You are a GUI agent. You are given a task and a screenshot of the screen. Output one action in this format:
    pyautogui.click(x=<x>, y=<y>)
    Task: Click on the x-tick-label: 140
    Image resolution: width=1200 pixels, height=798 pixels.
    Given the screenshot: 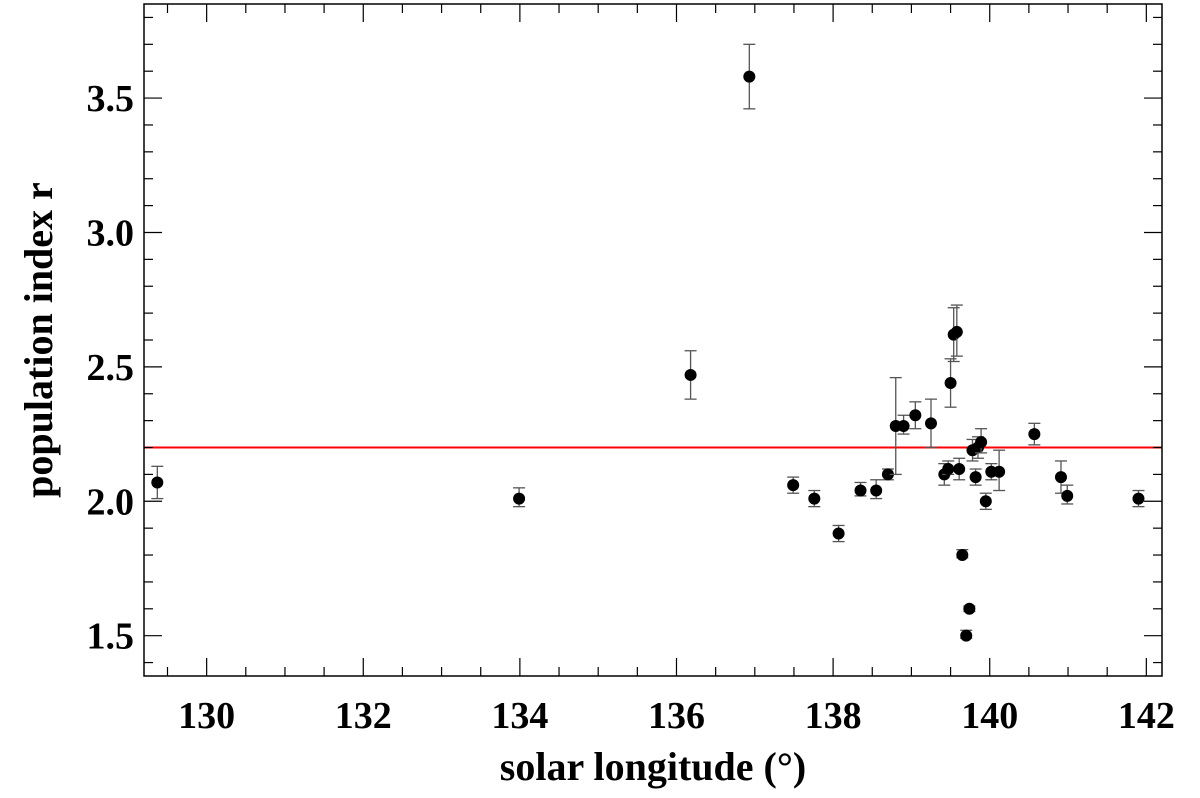 What is the action you would take?
    pyautogui.click(x=989, y=716)
    